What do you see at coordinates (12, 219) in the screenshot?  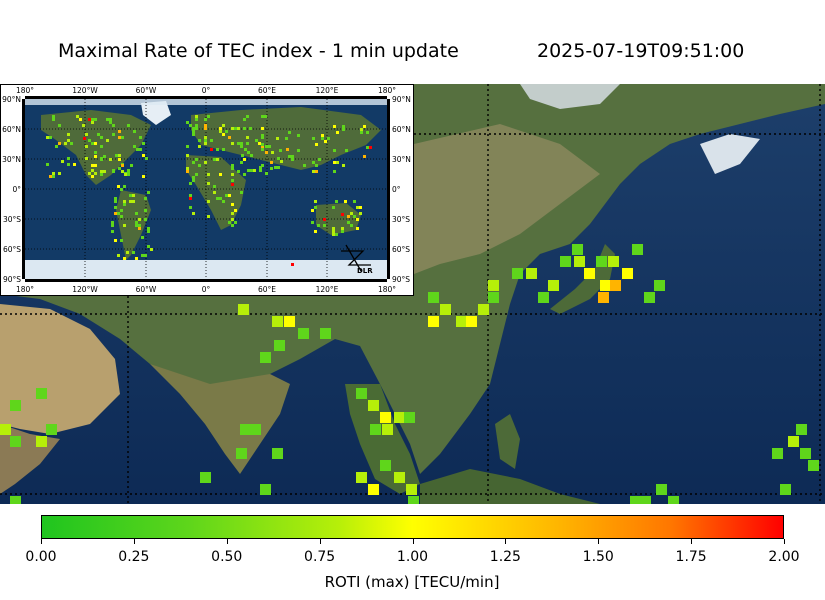 I see `inset-left-lat-label: 30°S` at bounding box center [12, 219].